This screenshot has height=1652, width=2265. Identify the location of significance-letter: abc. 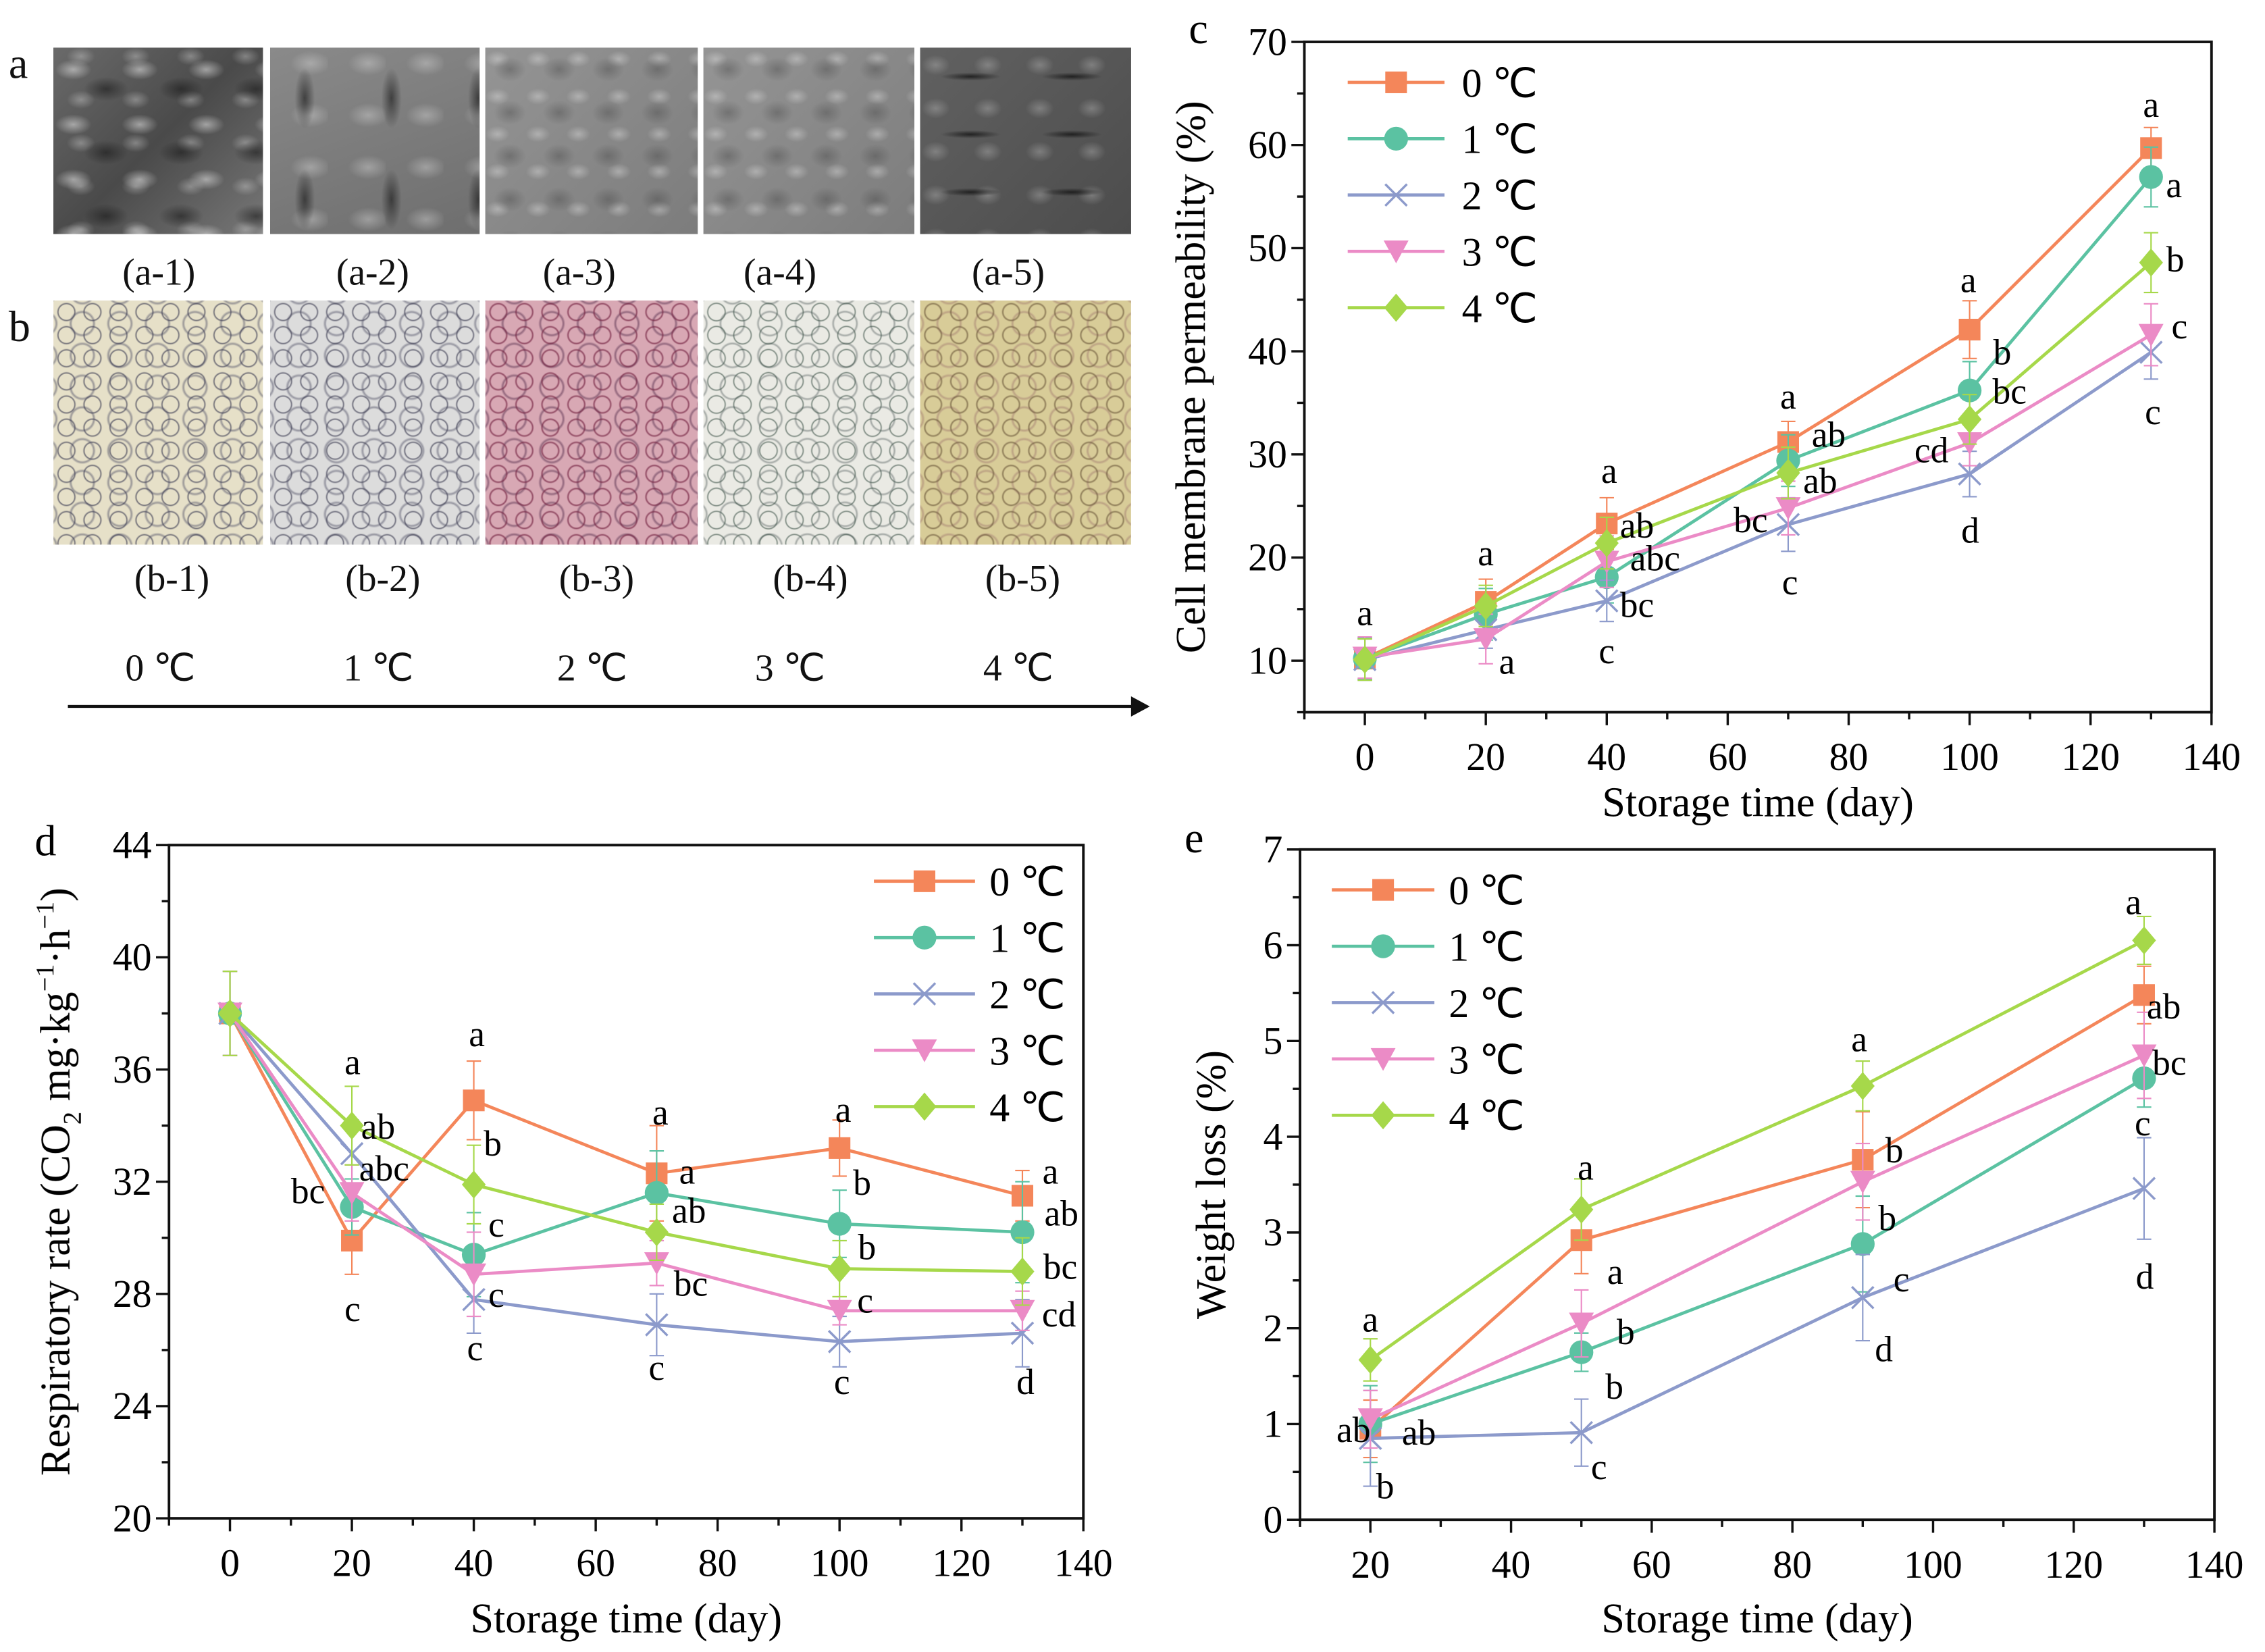
(1655, 558).